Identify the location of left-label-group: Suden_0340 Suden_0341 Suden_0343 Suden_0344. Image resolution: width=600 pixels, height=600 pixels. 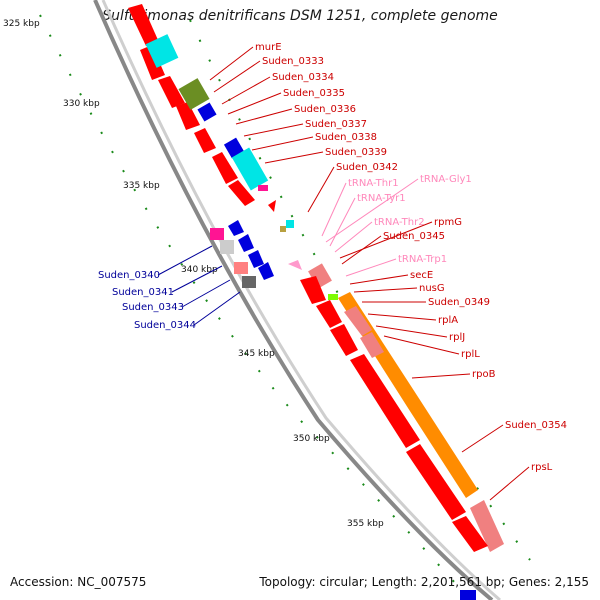
(169, 288).